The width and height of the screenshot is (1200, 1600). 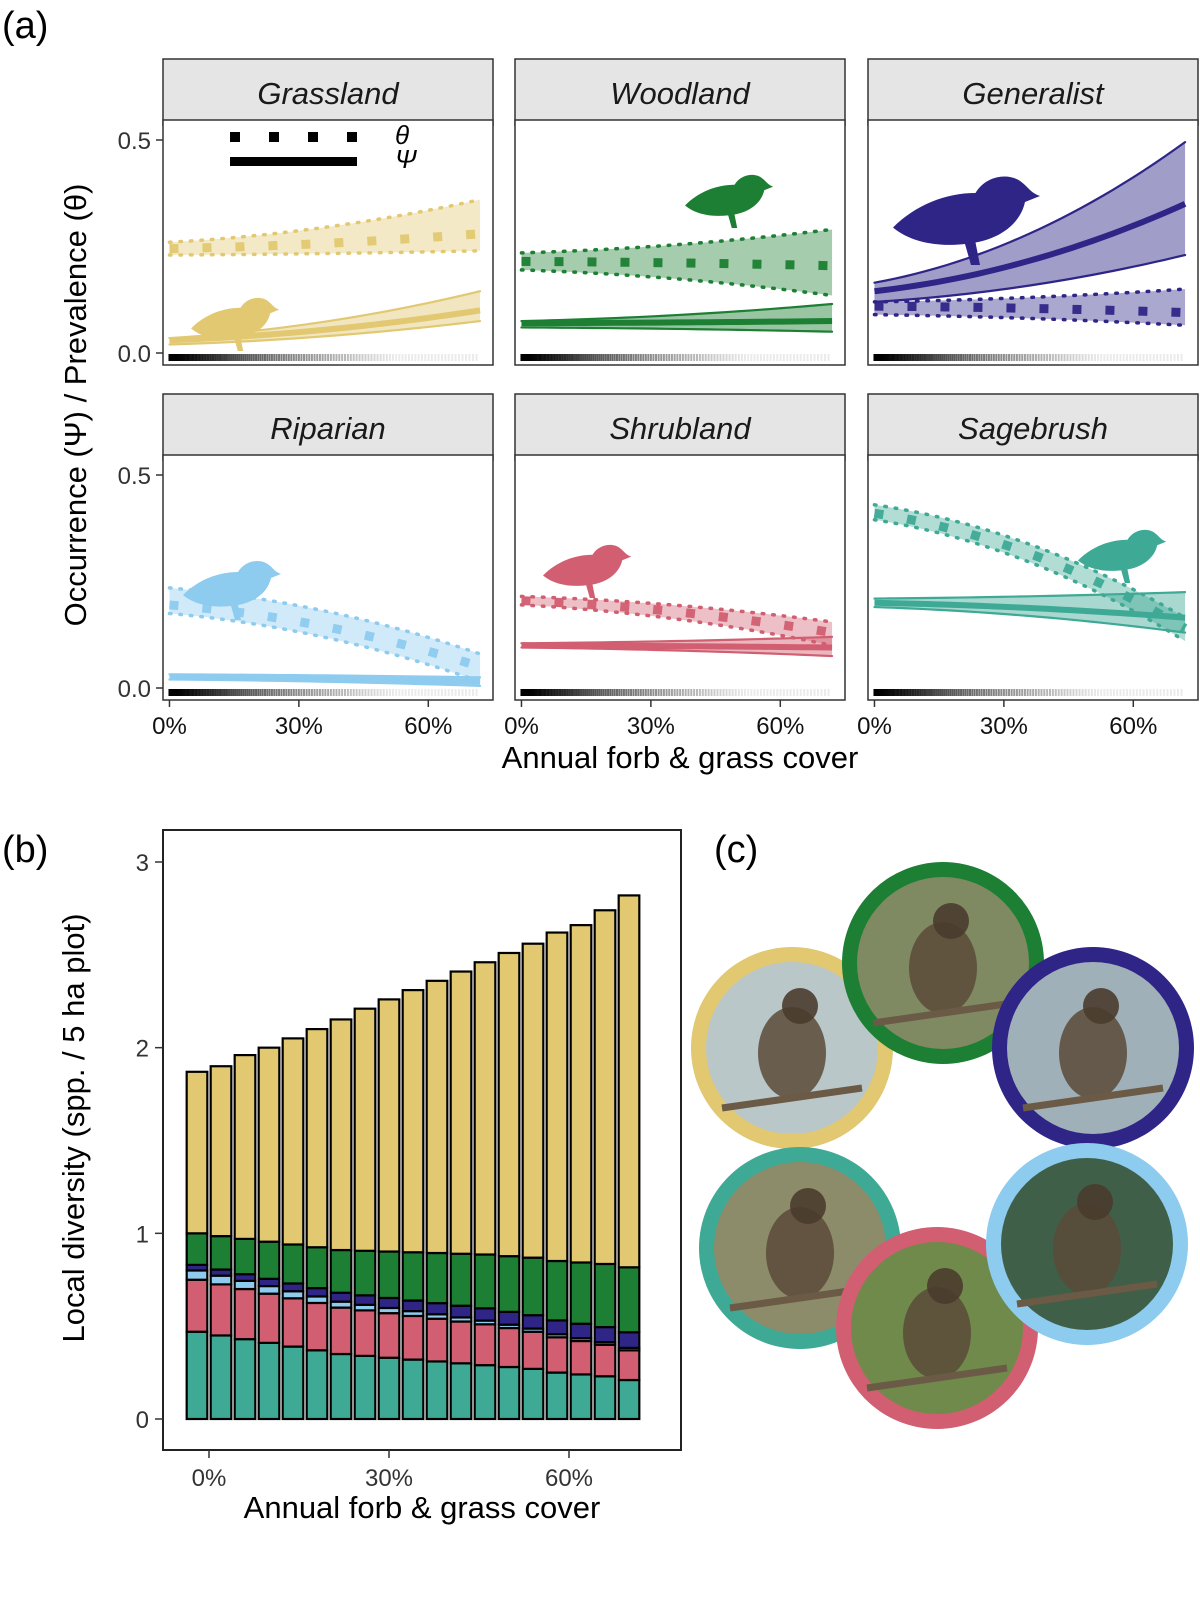 I want to click on facet-woodland: Woodland, so click(x=680, y=212).